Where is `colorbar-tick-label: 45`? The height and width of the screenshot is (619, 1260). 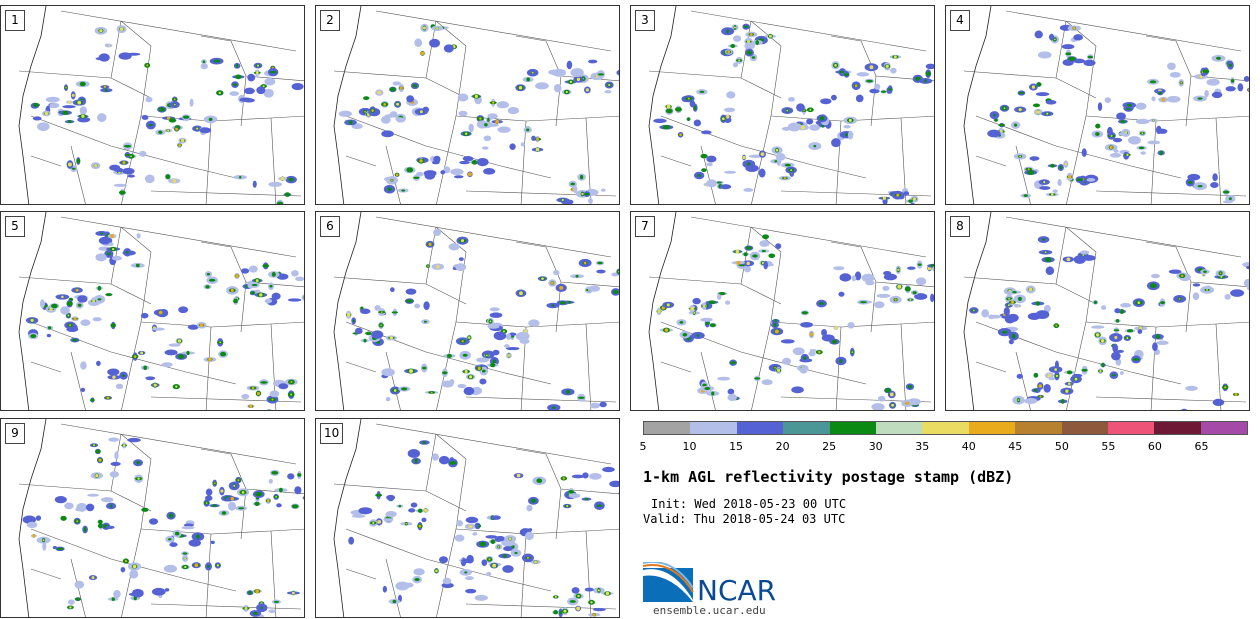 colorbar-tick-label: 45 is located at coordinates (1015, 446).